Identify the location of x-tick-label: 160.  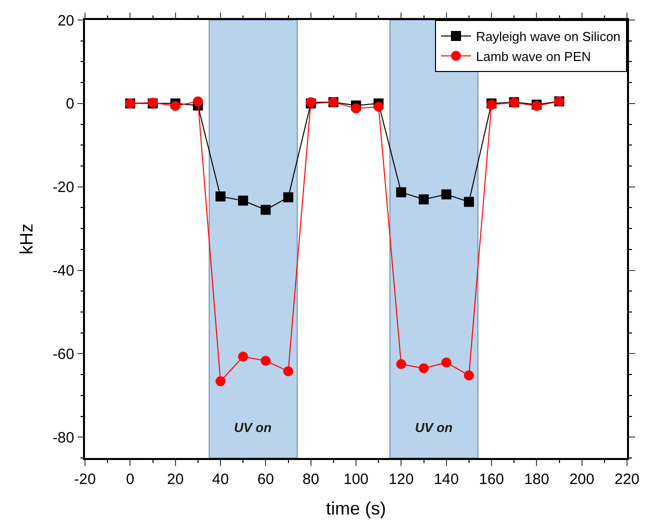
(491, 479).